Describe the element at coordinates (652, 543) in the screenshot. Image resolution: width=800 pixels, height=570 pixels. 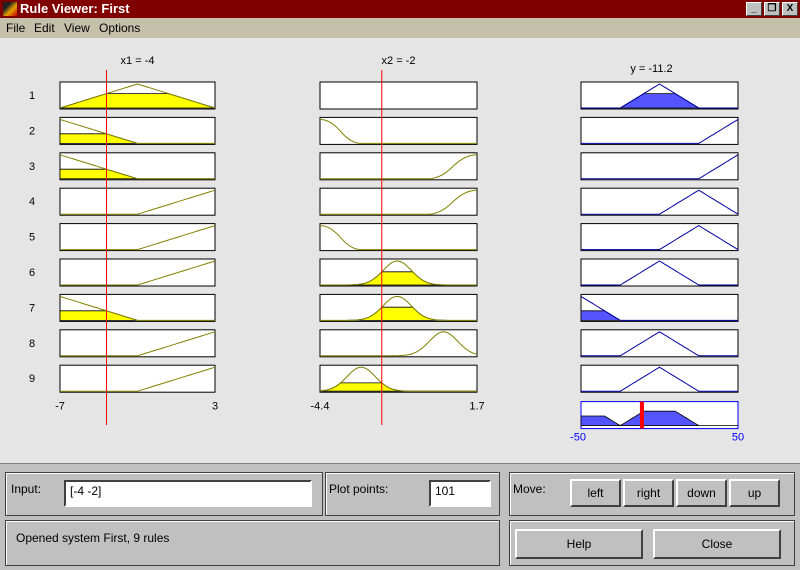
I see `action-panel: Help Close` at that location.